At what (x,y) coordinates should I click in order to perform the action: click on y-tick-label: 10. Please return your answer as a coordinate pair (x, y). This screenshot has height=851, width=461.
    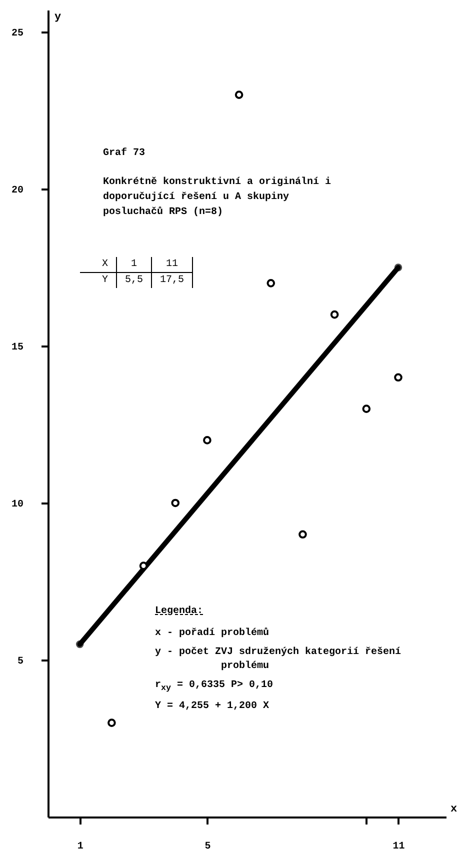
    Looking at the image, I should click on (17, 504).